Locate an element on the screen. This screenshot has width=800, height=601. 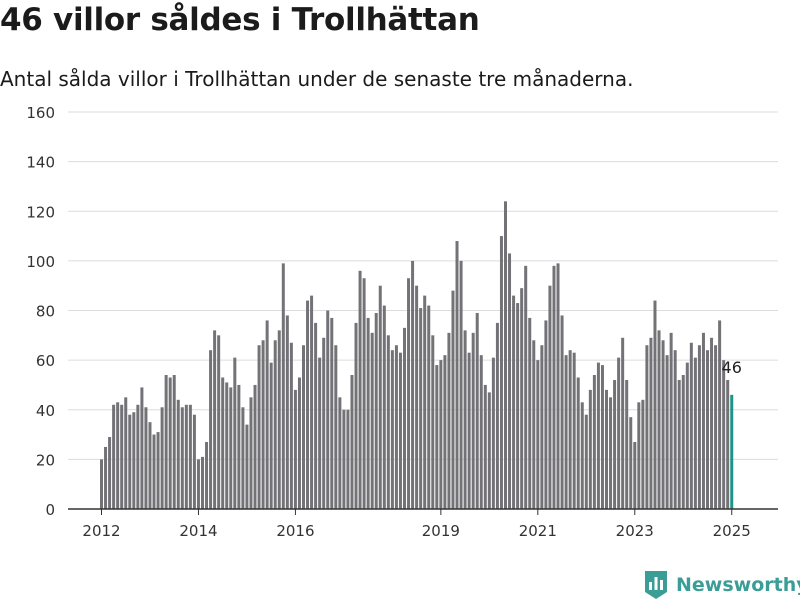
y-tick-label: 20 is located at coordinates (45, 460).